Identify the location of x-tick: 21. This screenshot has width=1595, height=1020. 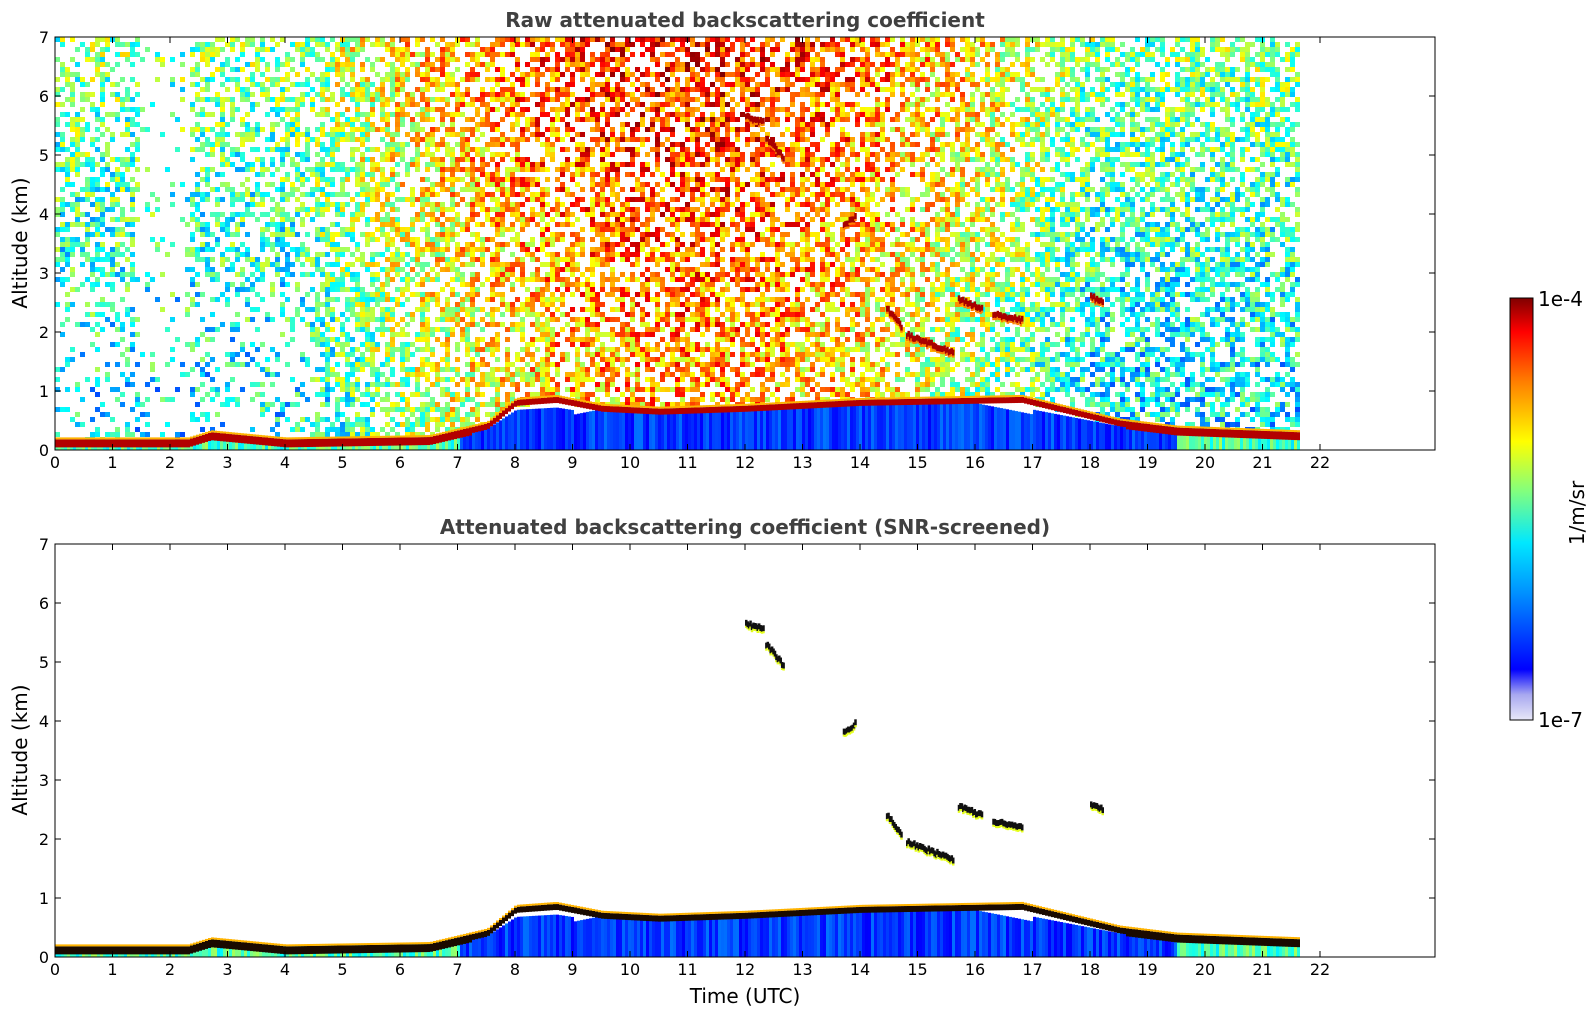
(1262, 254).